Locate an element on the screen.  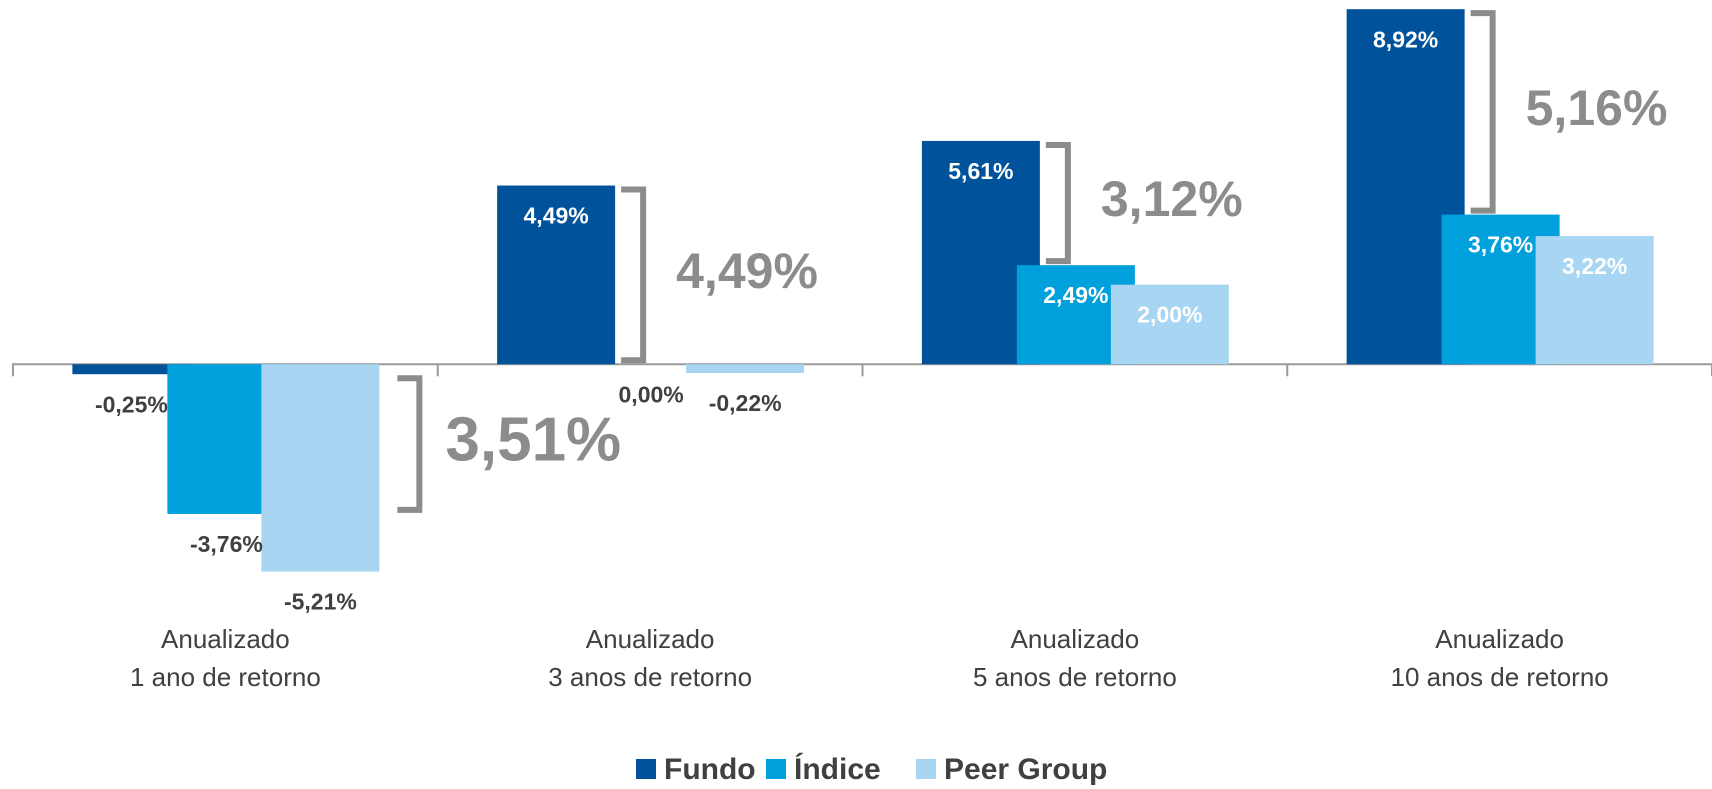
x-tick-label: 1 ano de retorno is located at coordinates (225, 677).